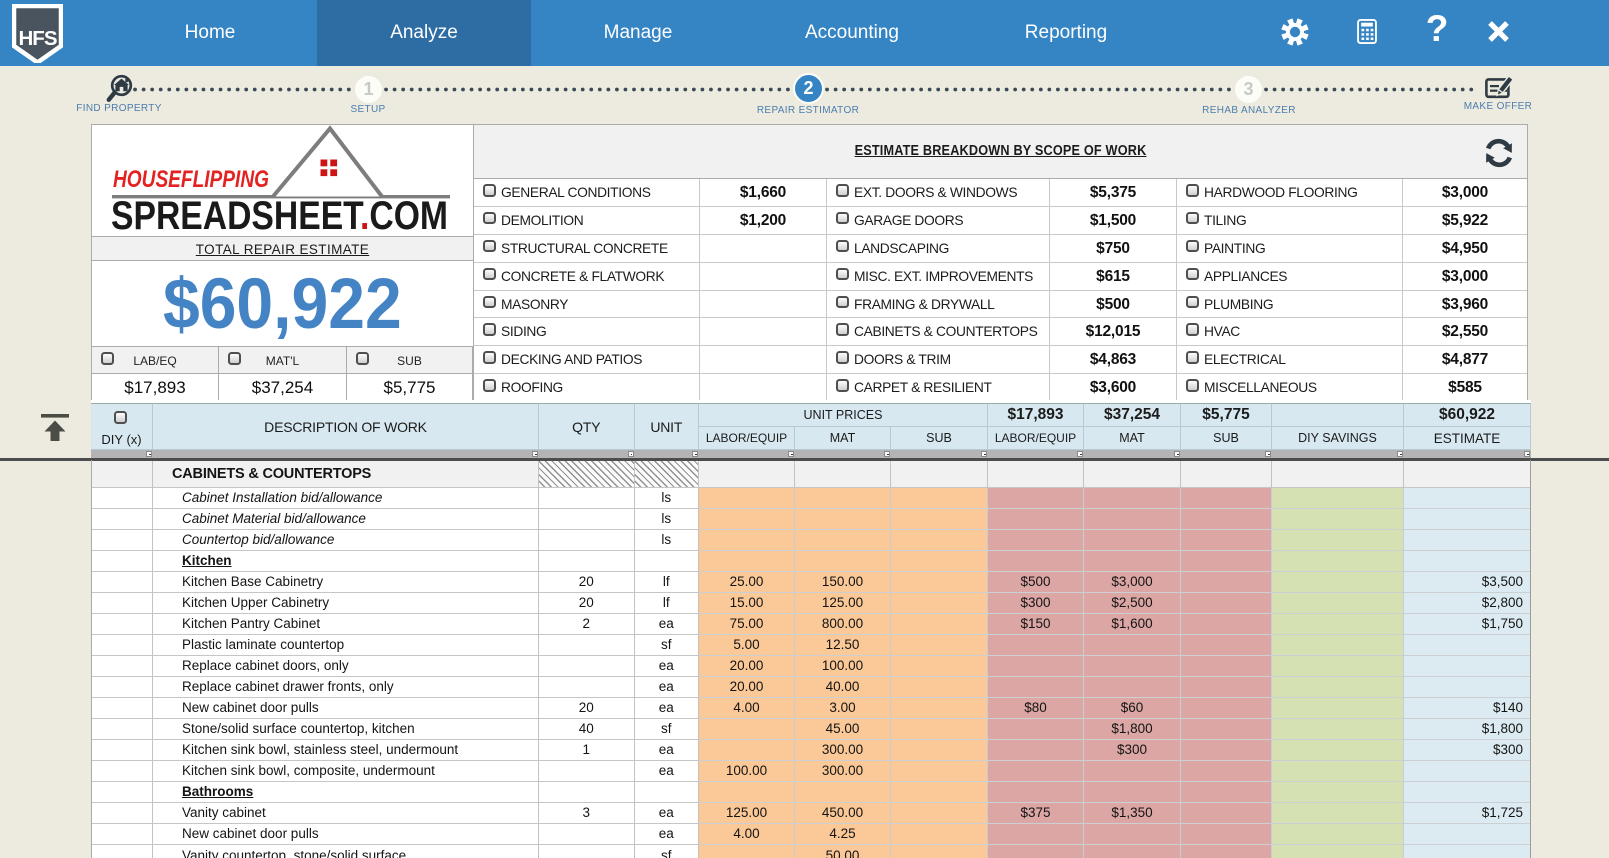 The height and width of the screenshot is (858, 1609). Describe the element at coordinates (191, 179) in the screenshot. I see `svg-text: HOUSEFLIPPING` at that location.